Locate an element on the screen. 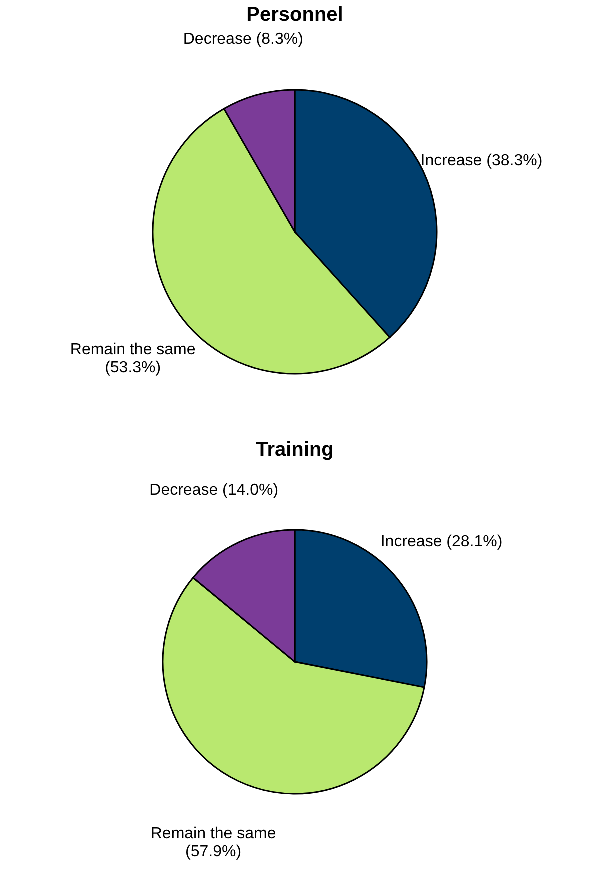 The height and width of the screenshot is (894, 603). slice-label: Decrease (8.3%) is located at coordinates (243, 39).